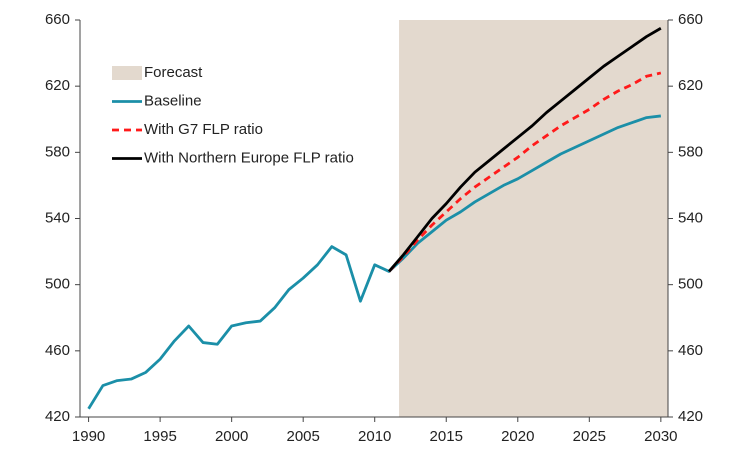  What do you see at coordinates (173, 100) in the screenshot?
I see `legend-label: Baseline` at bounding box center [173, 100].